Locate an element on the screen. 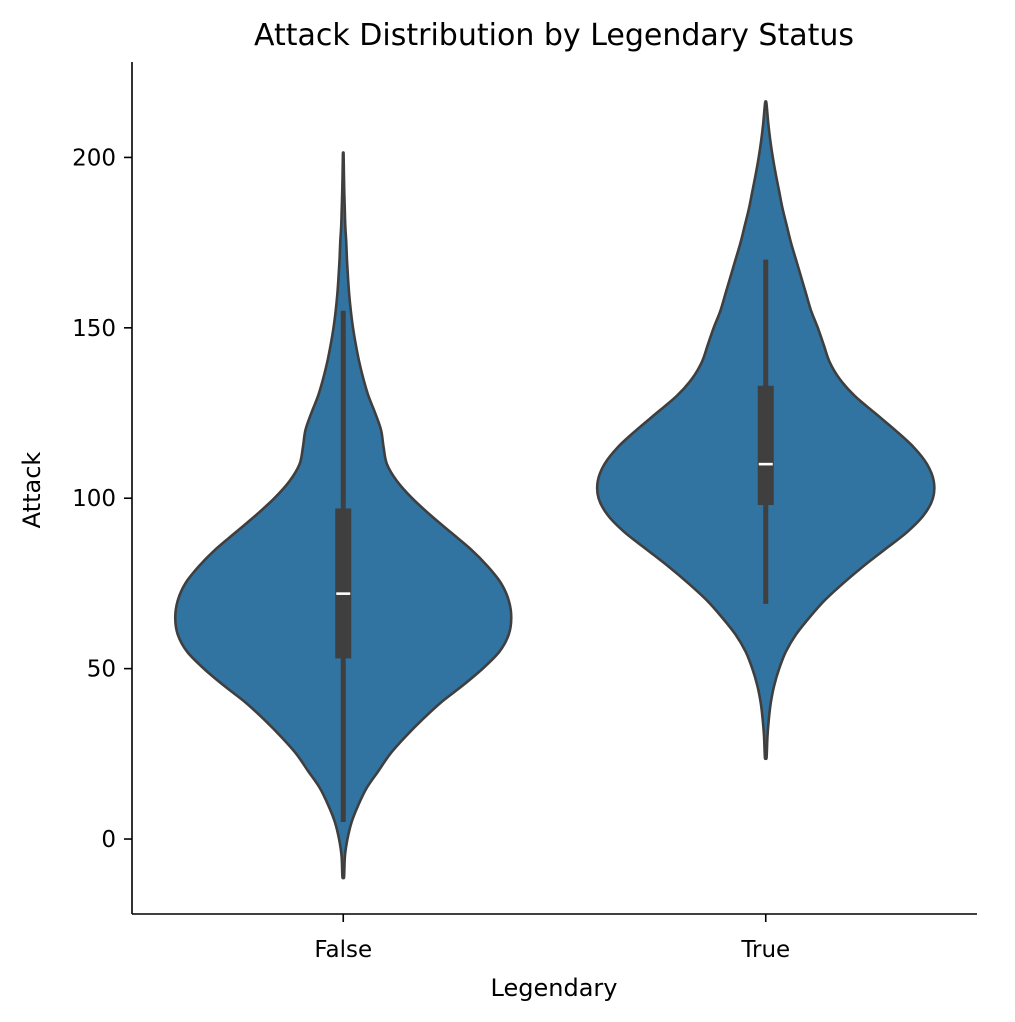 Image resolution: width=1015 pixels, height=1022 pixels. x-tick-label: True is located at coordinates (765, 950).